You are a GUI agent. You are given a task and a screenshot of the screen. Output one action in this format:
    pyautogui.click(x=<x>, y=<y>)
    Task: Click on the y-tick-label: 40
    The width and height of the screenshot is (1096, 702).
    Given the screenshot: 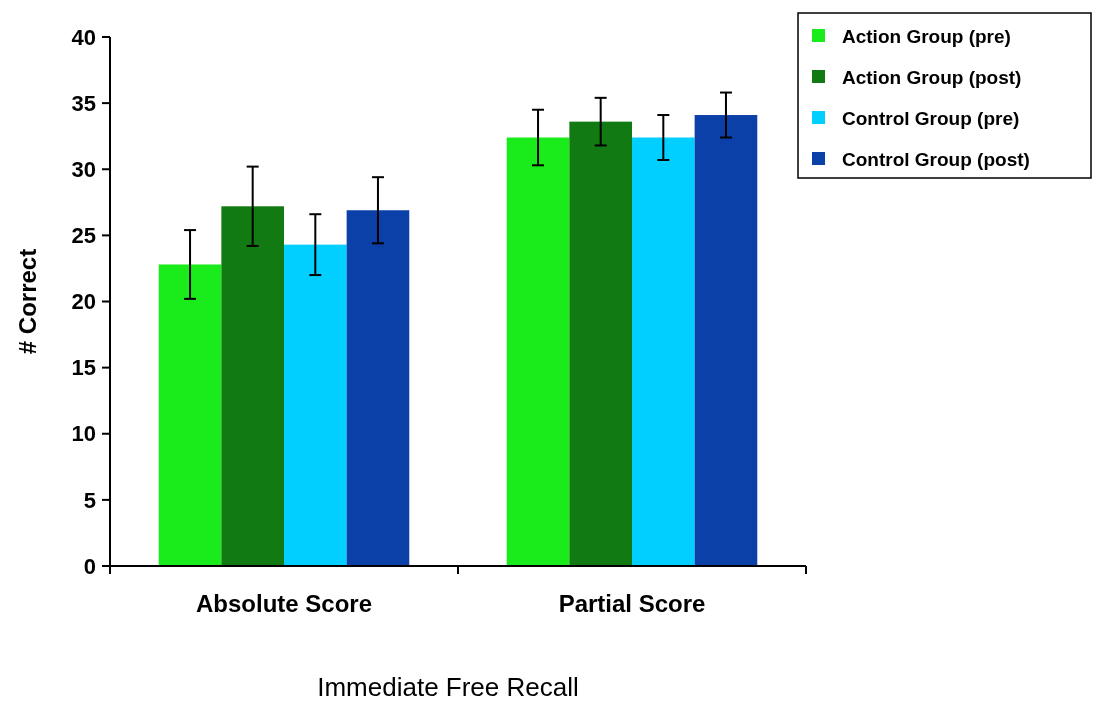 What is the action you would take?
    pyautogui.click(x=83, y=37)
    